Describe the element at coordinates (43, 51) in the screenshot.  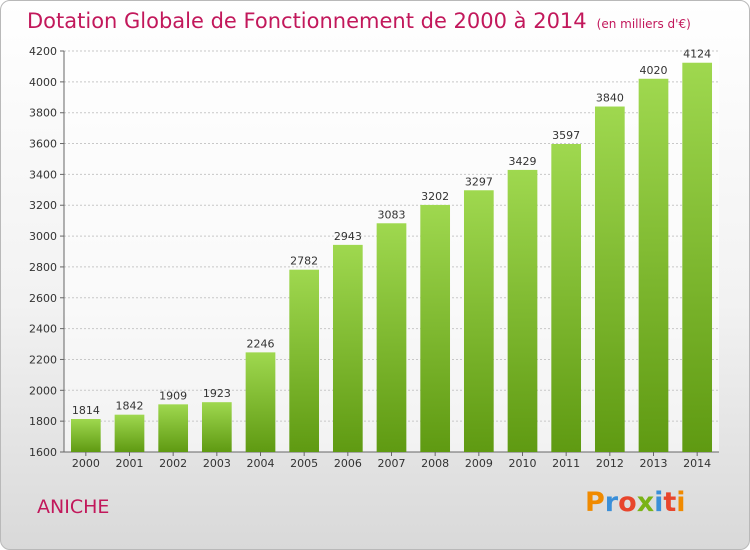
I see `y-tick-label: 4200` at that location.